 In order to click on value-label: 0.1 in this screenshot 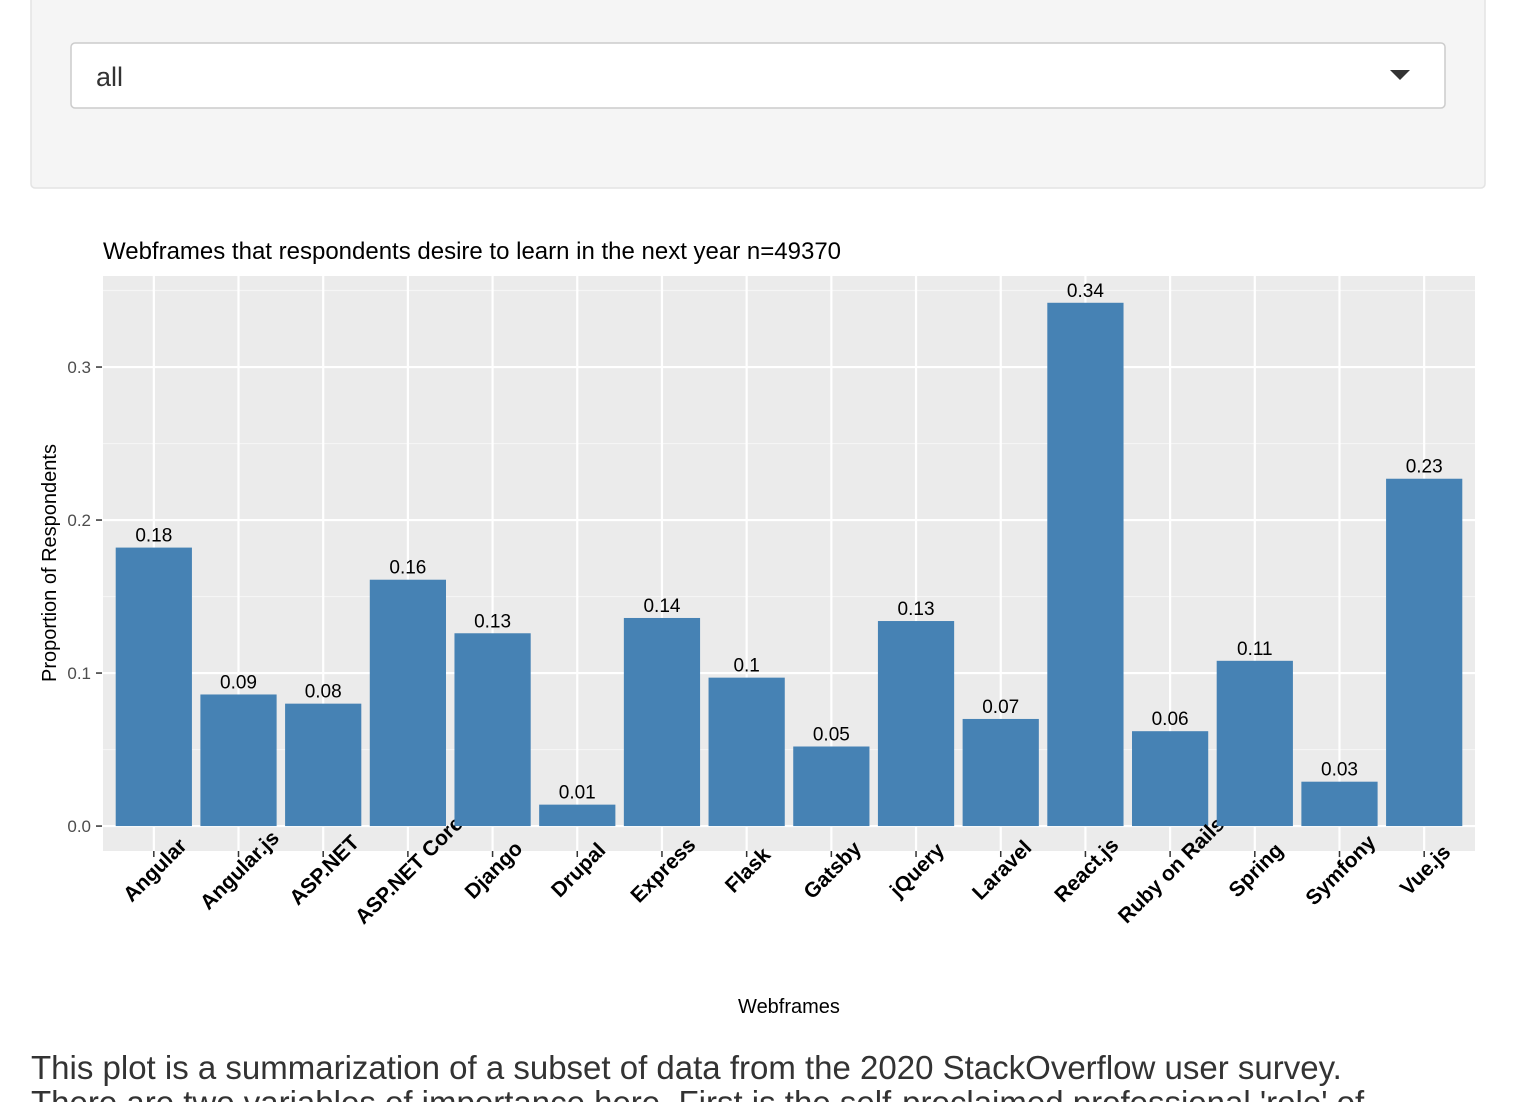, I will do `click(746, 666)`.